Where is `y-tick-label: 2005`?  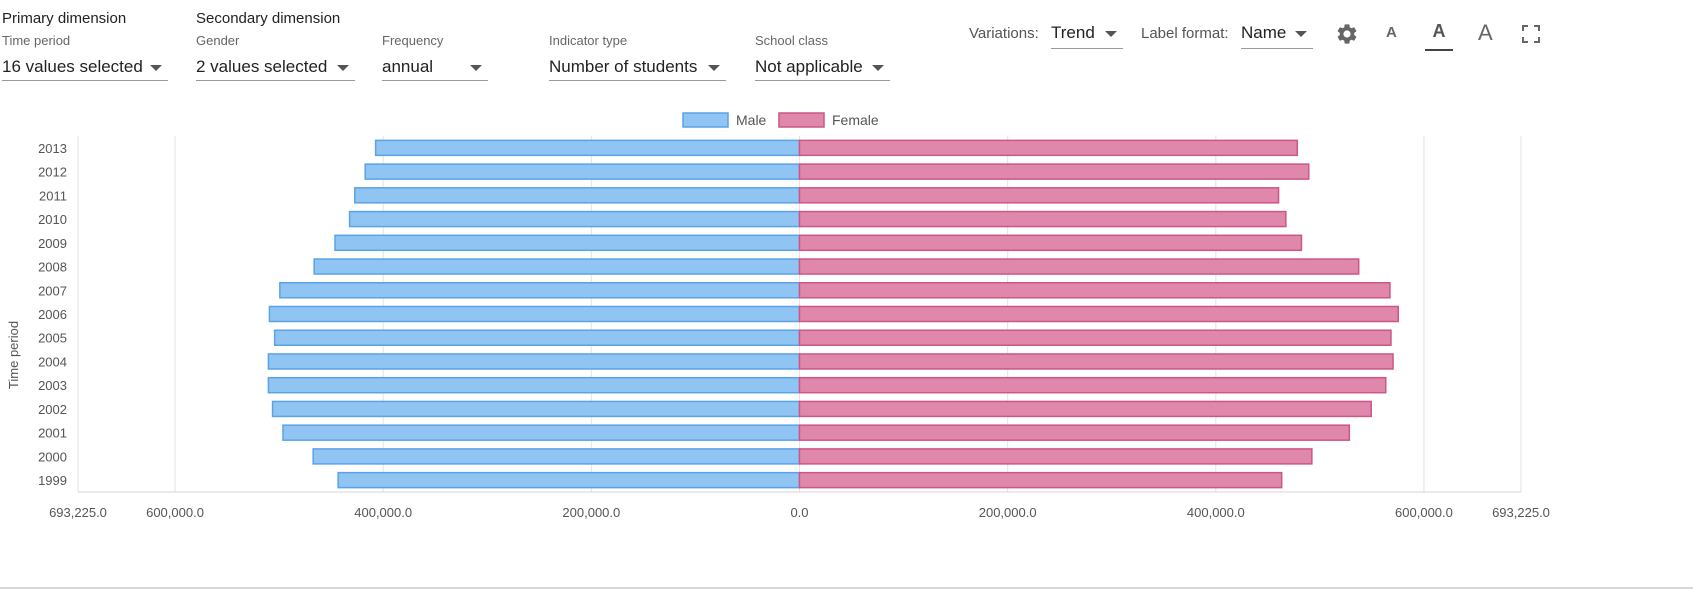 y-tick-label: 2005 is located at coordinates (52, 338).